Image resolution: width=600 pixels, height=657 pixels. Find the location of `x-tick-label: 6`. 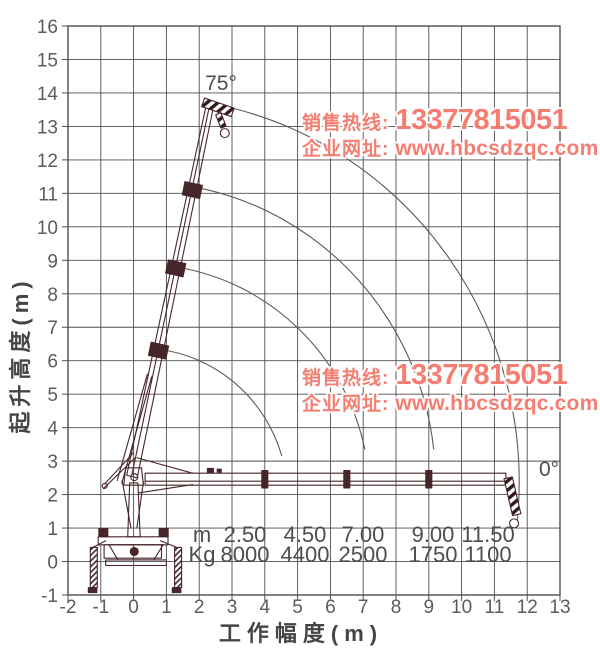

x-tick-label: 6 is located at coordinates (330, 607).